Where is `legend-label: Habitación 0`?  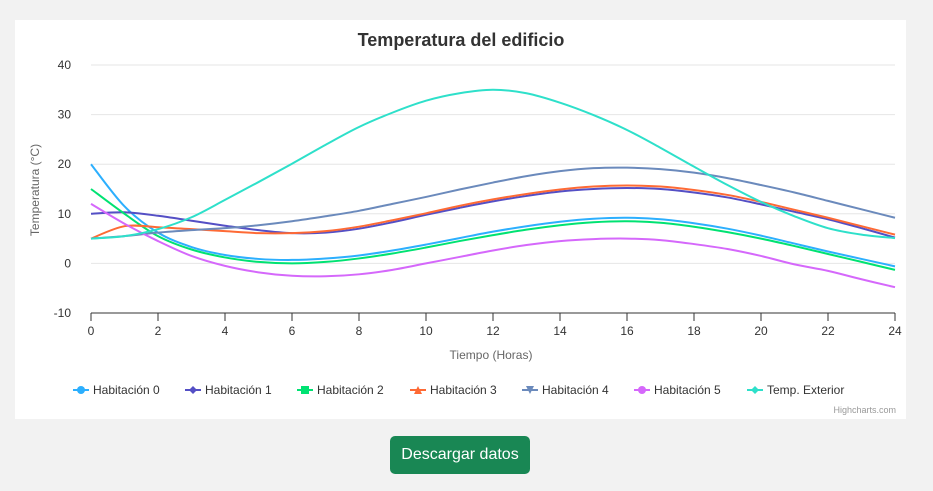
legend-label: Habitación 0 is located at coordinates (126, 390).